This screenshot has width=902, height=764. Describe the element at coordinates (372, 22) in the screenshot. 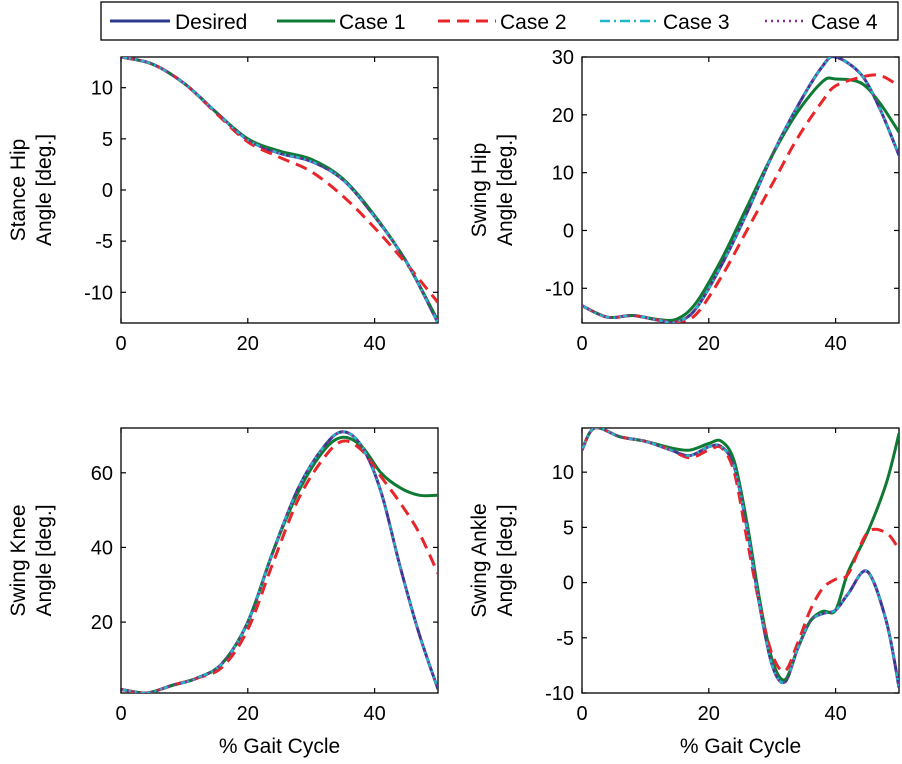

I see `legend-label: Case 1` at that location.